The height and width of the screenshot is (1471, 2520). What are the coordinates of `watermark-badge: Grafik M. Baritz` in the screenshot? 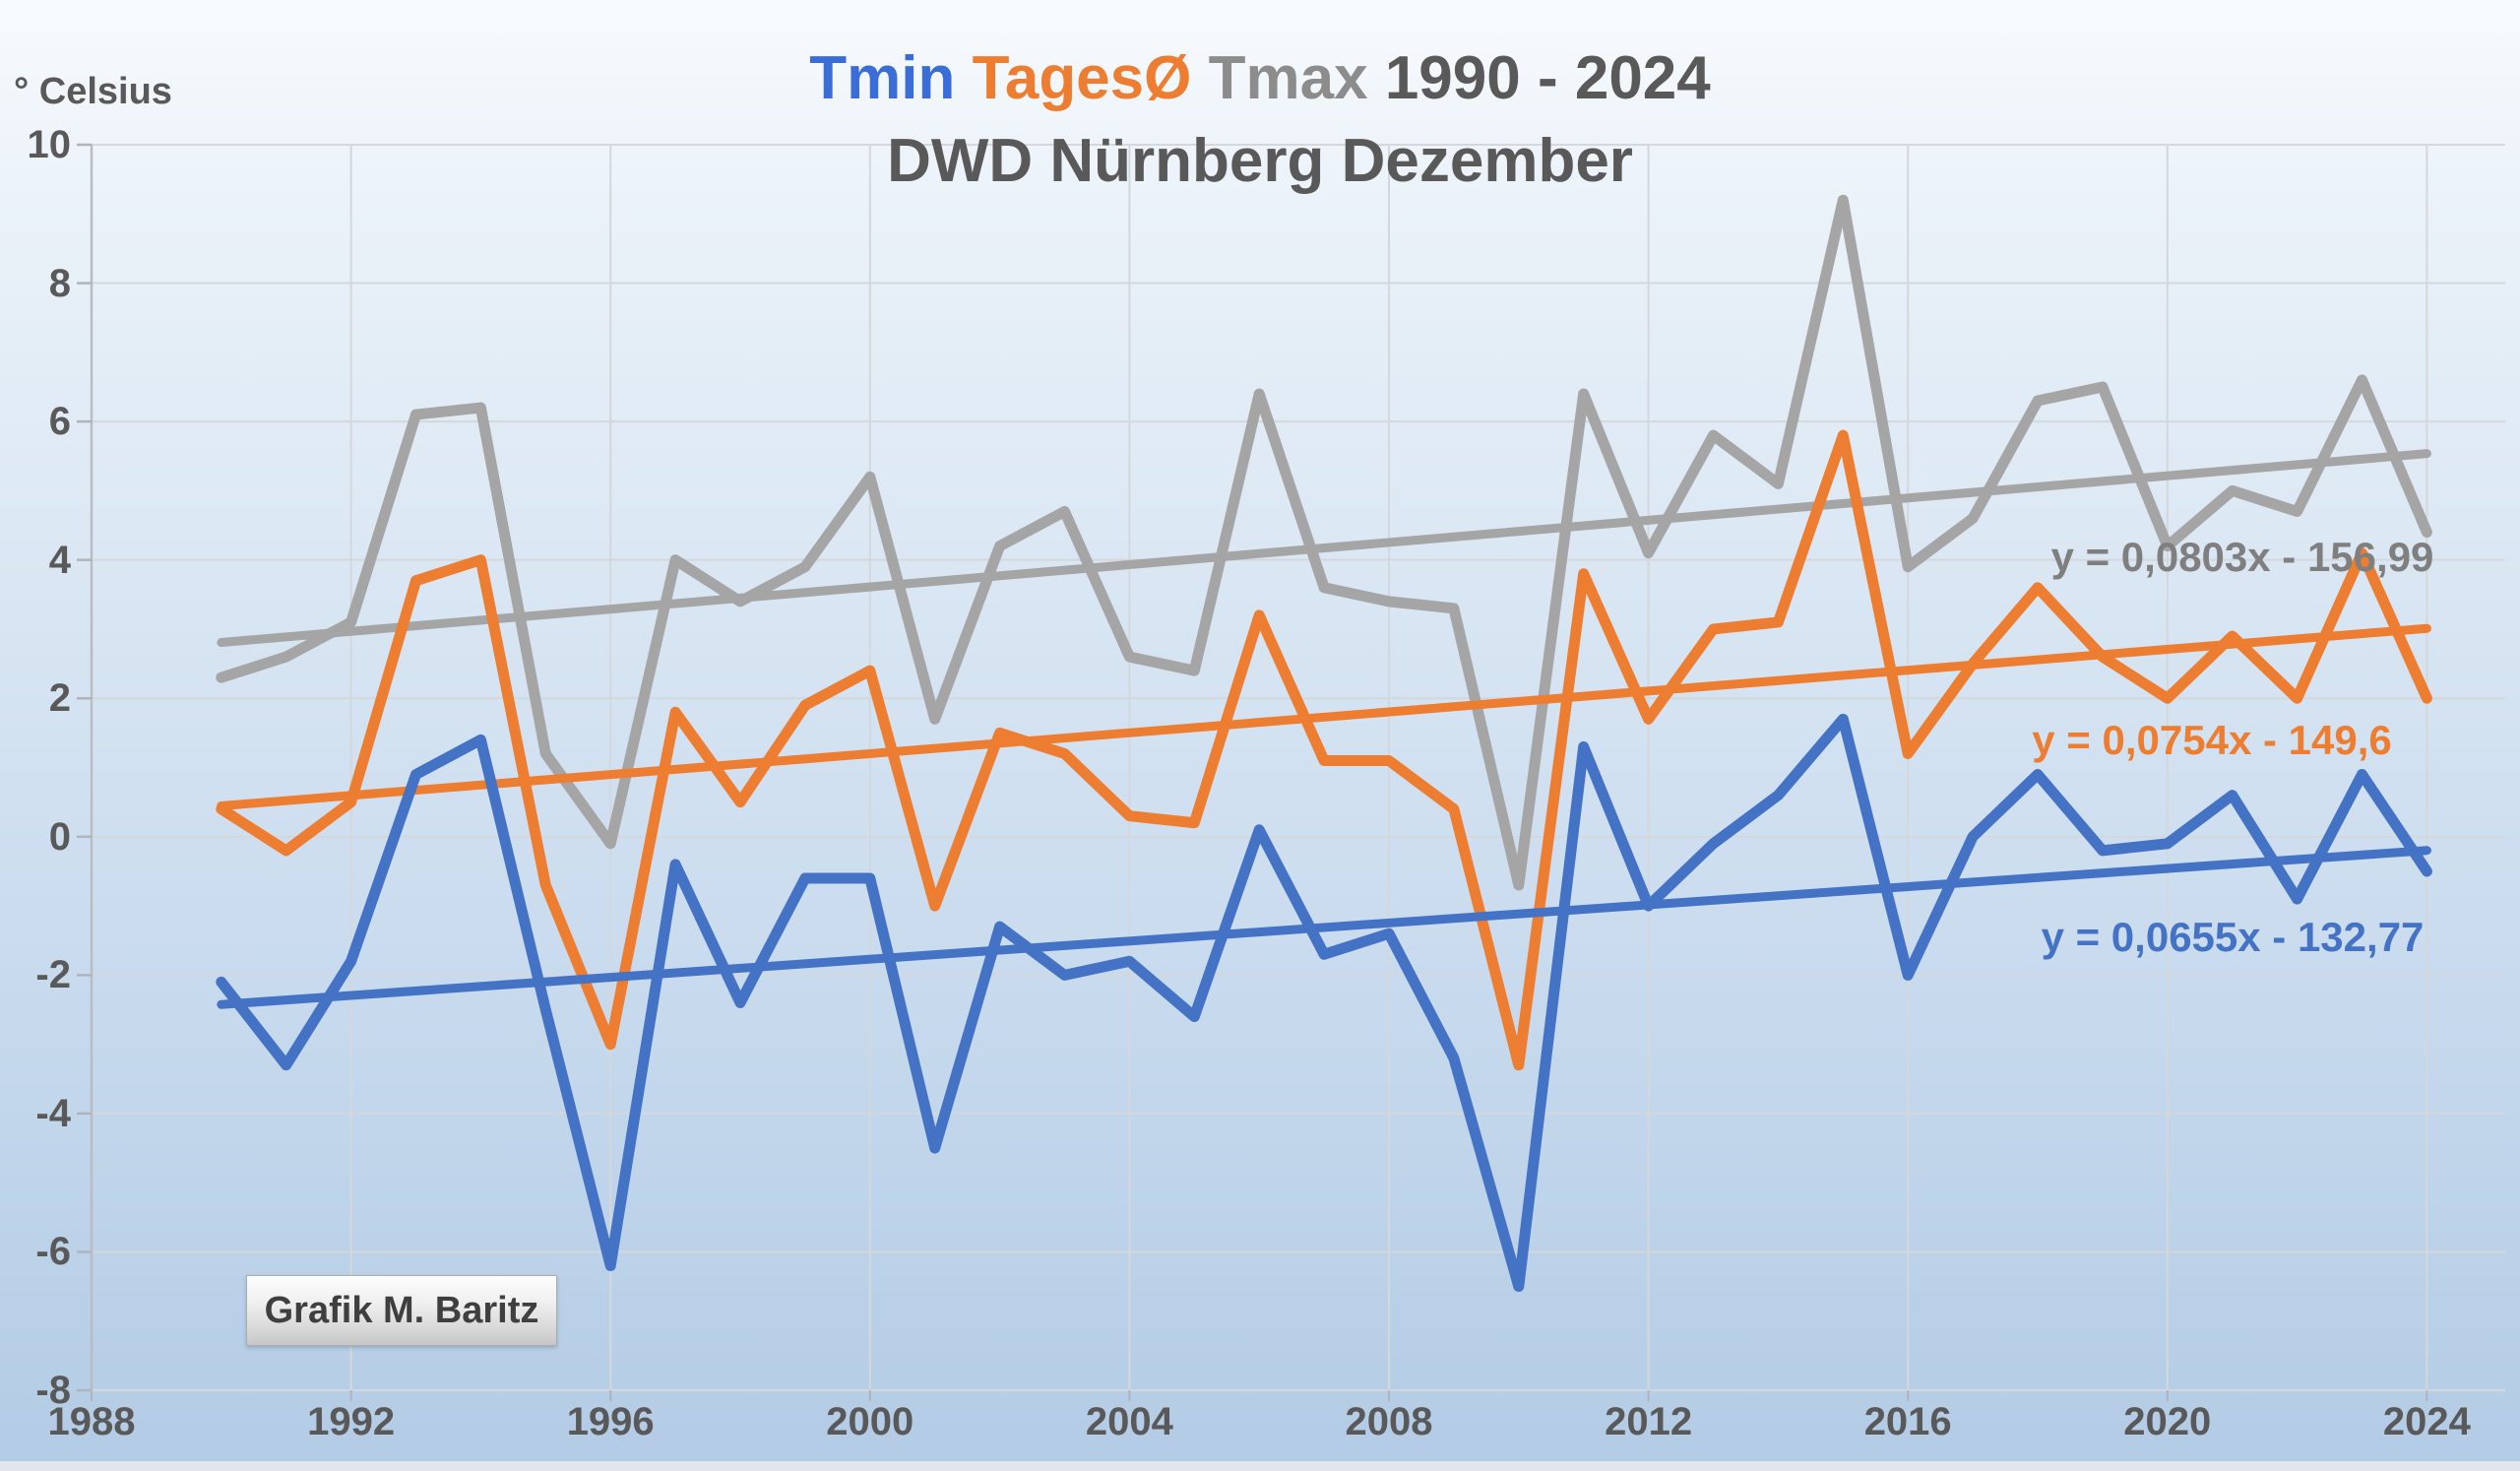 It's located at (401, 1310).